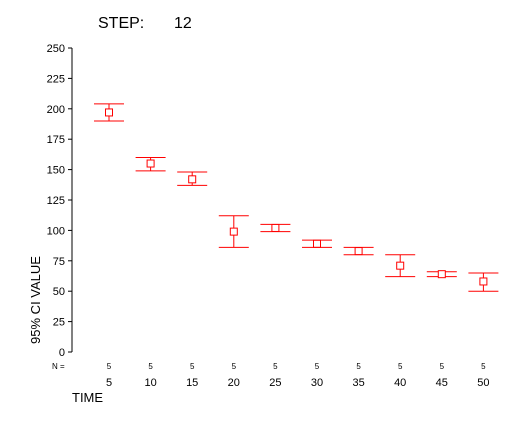 The height and width of the screenshot is (433, 516). What do you see at coordinates (56, 231) in the screenshot?
I see `y-tick-label: 100` at bounding box center [56, 231].